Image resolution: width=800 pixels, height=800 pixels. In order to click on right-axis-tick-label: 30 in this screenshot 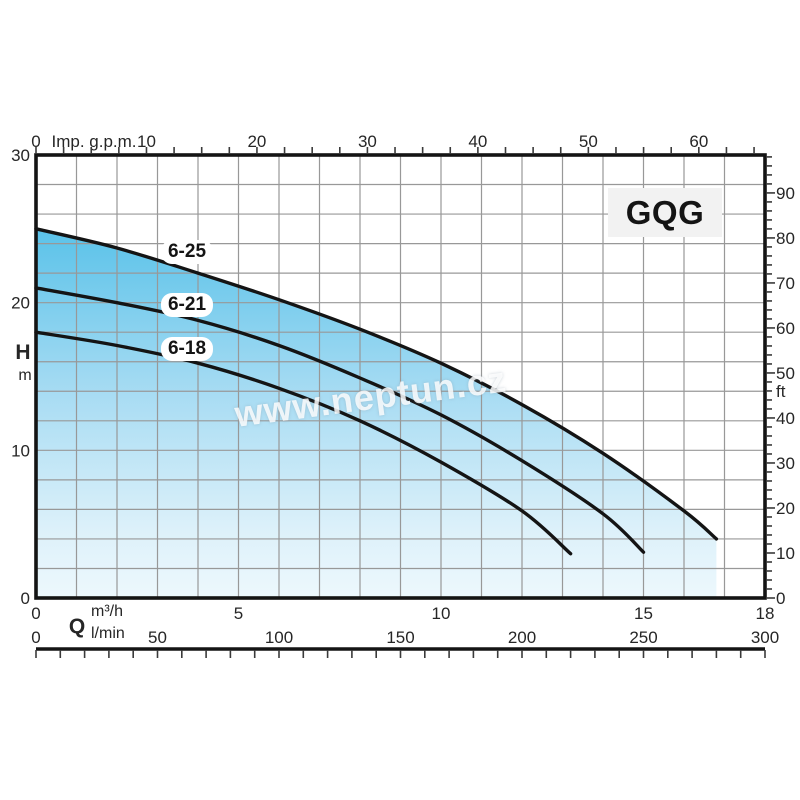, I will do `click(785, 463)`.